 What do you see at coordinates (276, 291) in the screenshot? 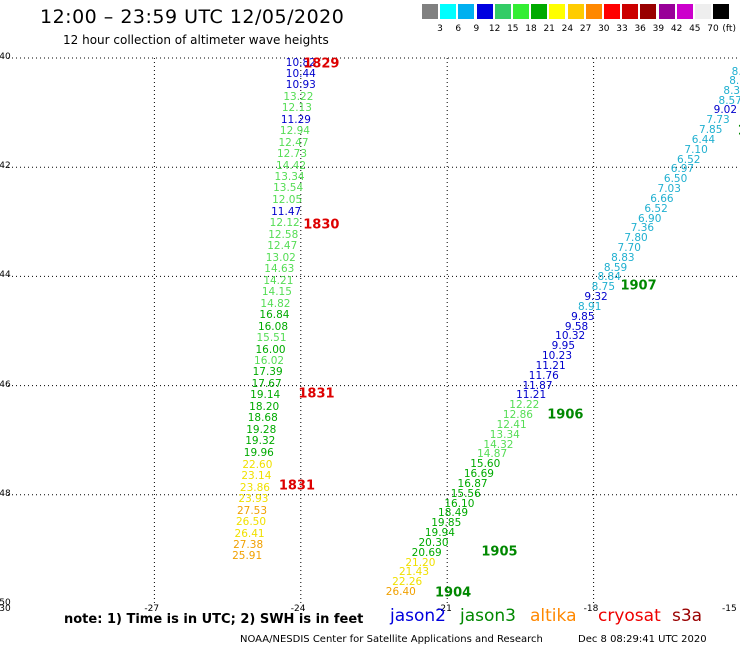
I see `swh-value-label: 14.15` at bounding box center [276, 291].